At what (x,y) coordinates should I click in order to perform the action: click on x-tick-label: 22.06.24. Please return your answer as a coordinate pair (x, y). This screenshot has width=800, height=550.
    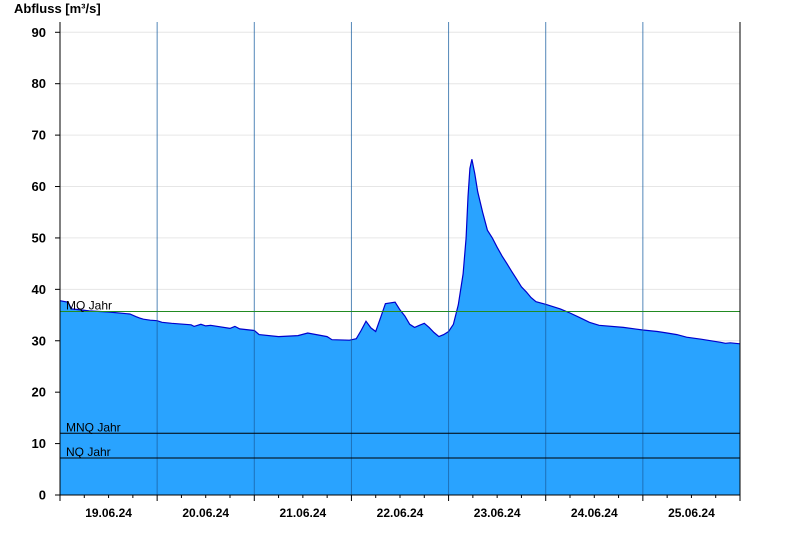
    Looking at the image, I should click on (400, 513).